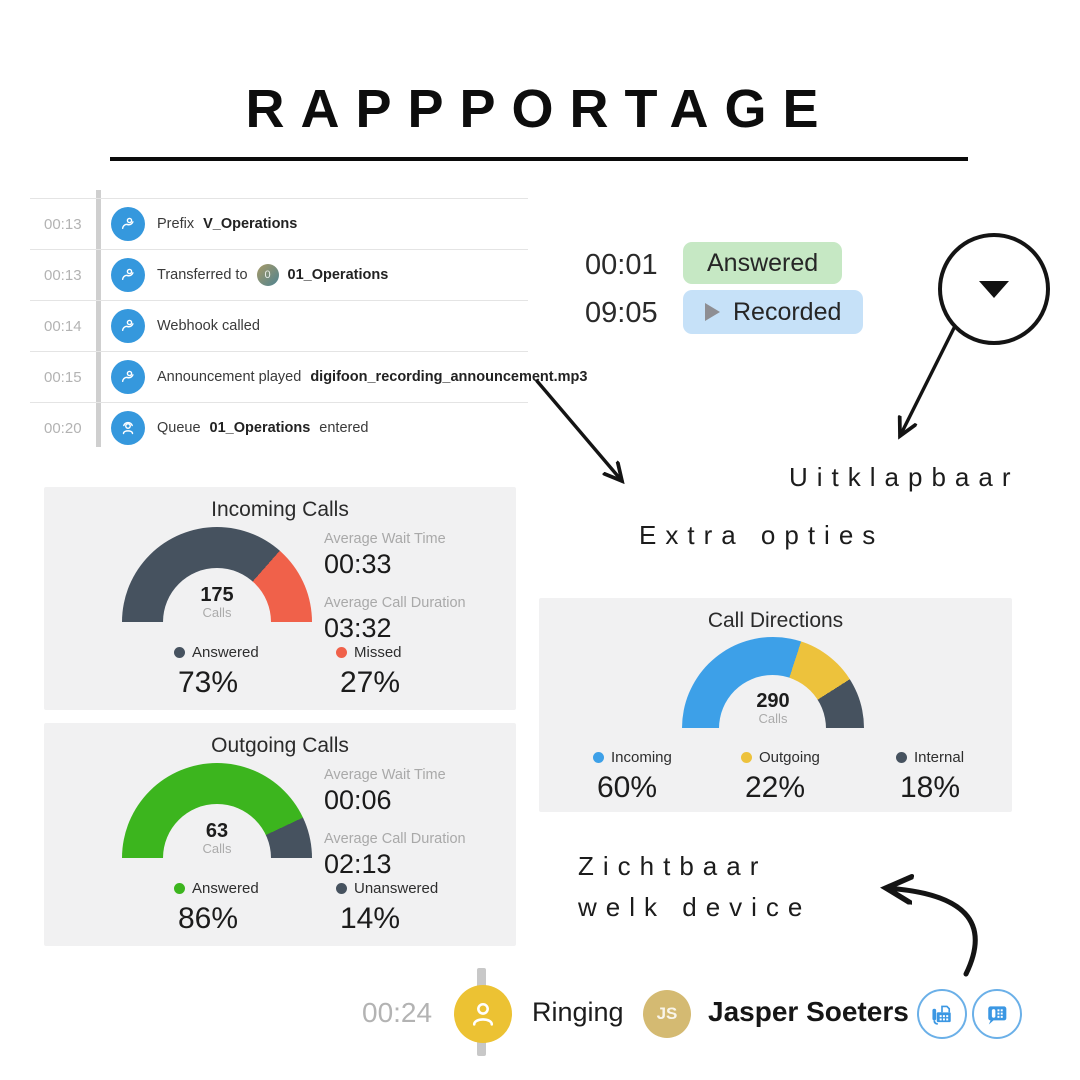  What do you see at coordinates (930, 787) in the screenshot?
I see `legend-percentage: 18%` at bounding box center [930, 787].